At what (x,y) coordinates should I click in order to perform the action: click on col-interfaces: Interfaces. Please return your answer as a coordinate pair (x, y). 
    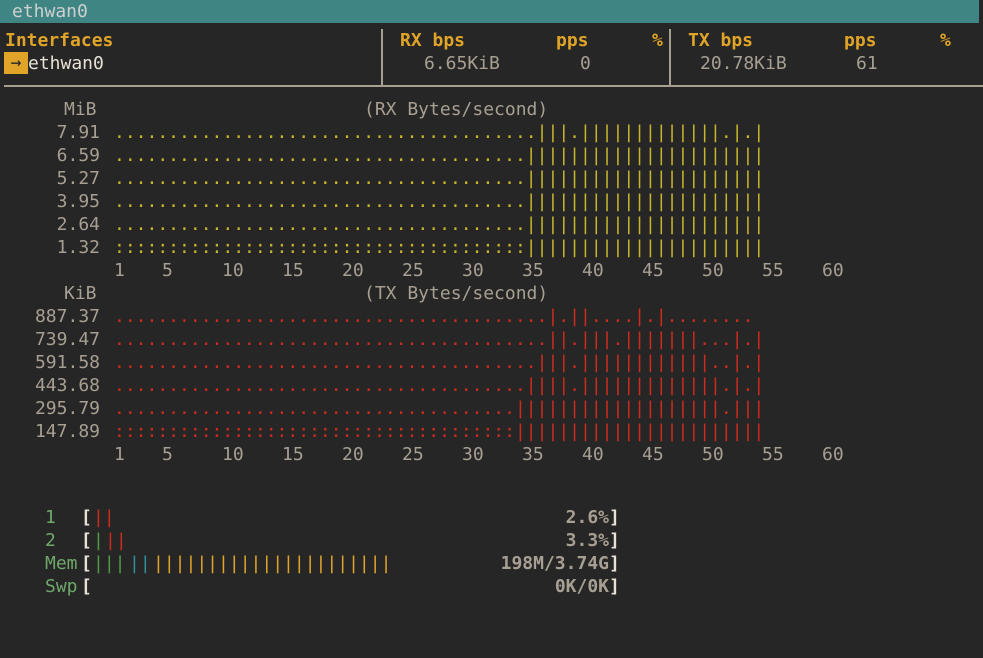
    Looking at the image, I should click on (59, 40).